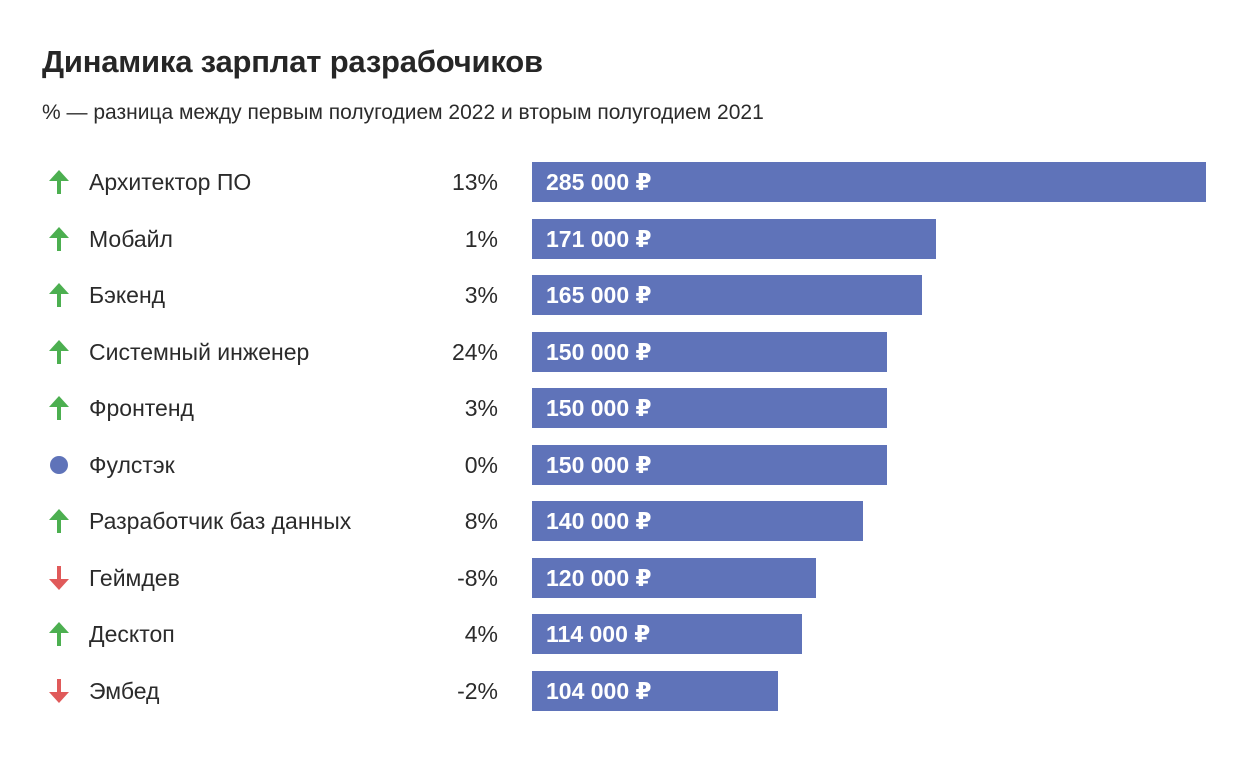 This screenshot has width=1246, height=758. I want to click on category-label: Десктоп, so click(132, 634).